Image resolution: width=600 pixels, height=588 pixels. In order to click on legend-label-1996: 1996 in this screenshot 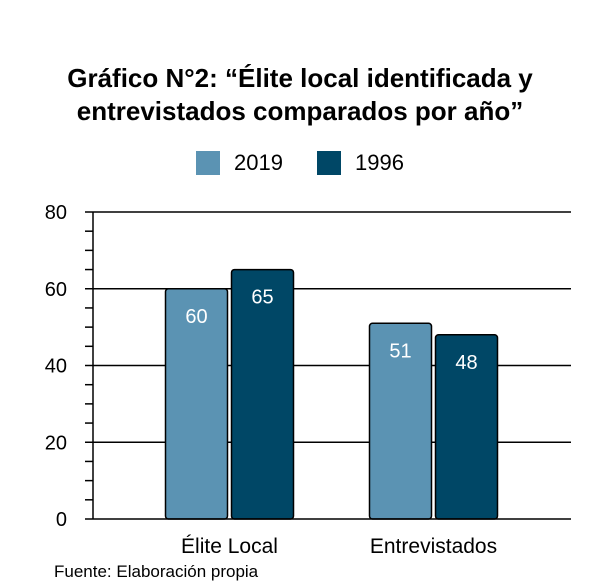, I will do `click(379, 162)`.